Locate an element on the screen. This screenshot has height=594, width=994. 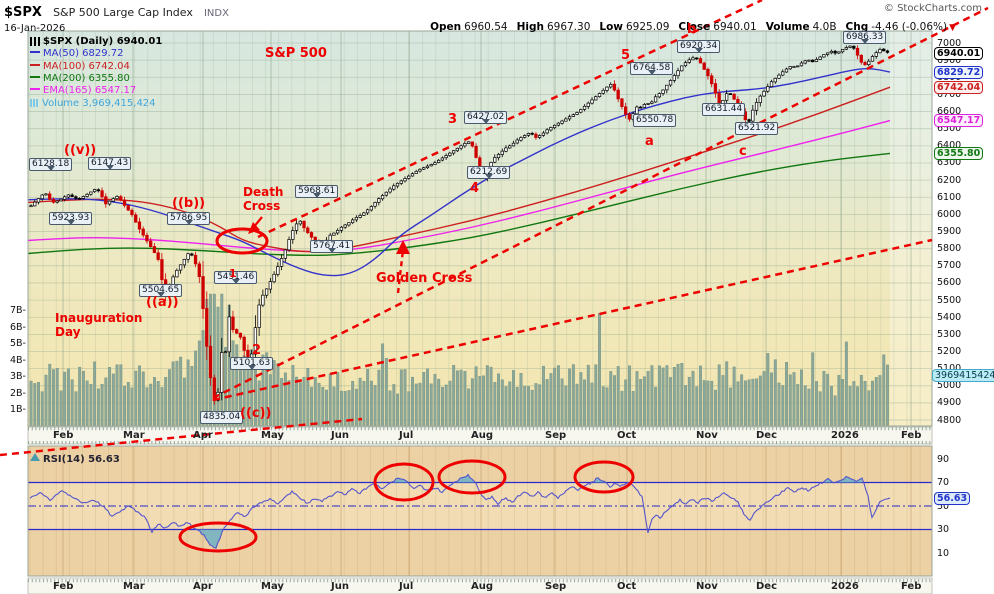
rsi-plot is located at coordinates (480, 511).